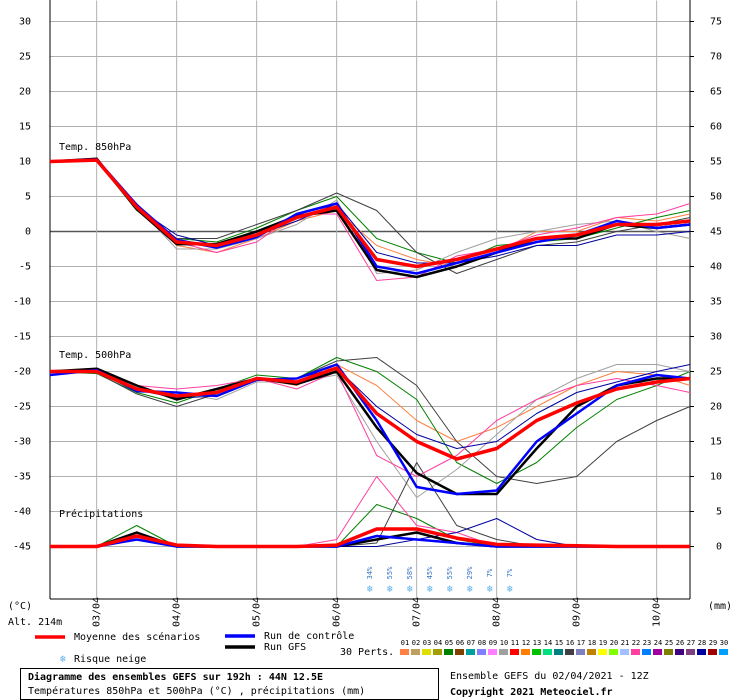  Describe the element at coordinates (531, 692) in the screenshot. I see `copyright: Copyright 2021 Meteociel.fr` at that location.